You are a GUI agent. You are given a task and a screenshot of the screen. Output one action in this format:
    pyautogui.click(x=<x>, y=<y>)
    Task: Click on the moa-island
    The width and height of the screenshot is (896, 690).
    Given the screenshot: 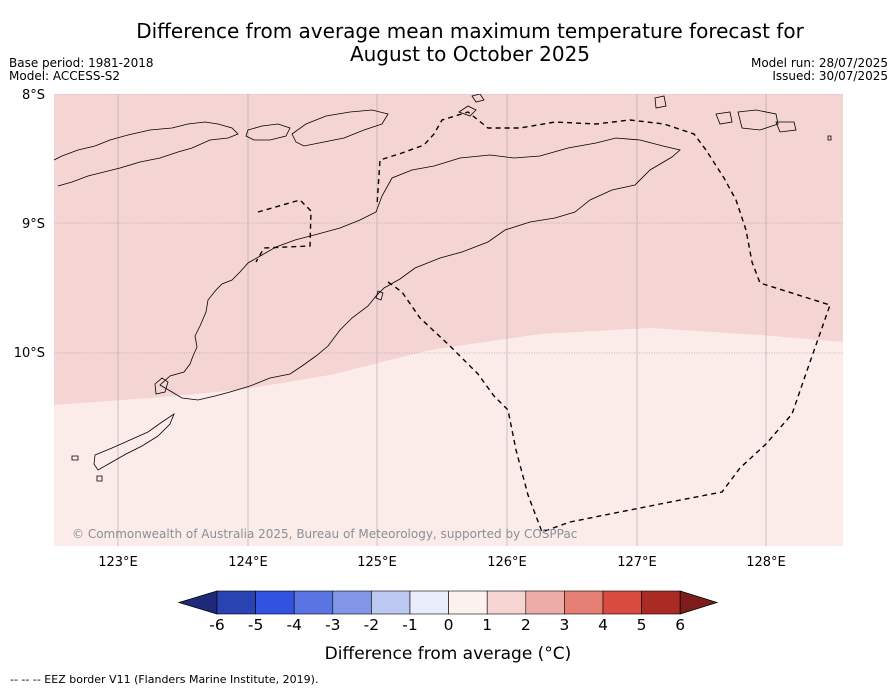 What is the action you would take?
    pyautogui.click(x=724, y=118)
    